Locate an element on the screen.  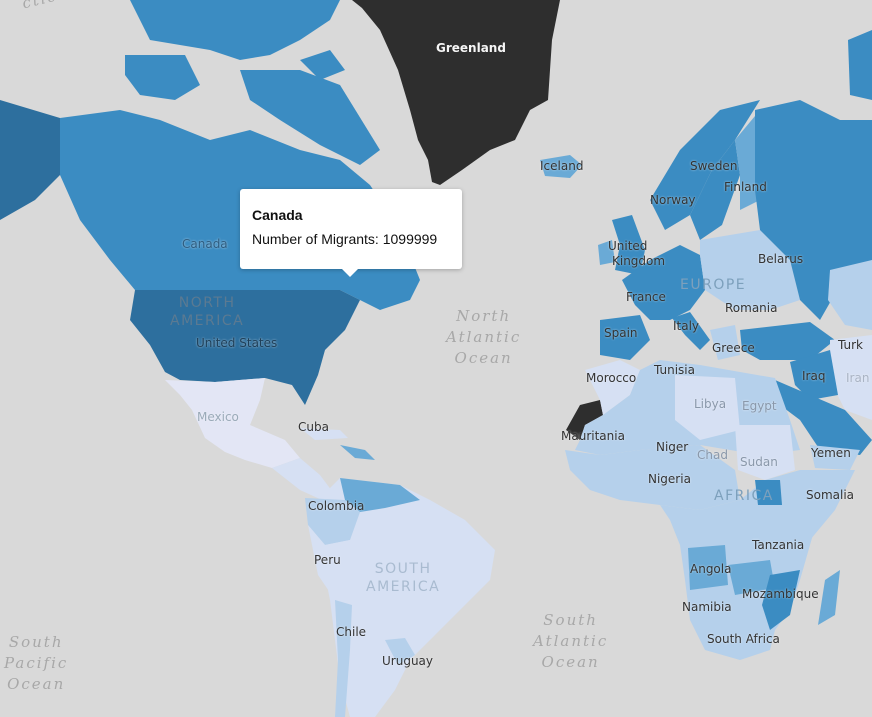
country-europe-west is located at coordinates (663, 282).